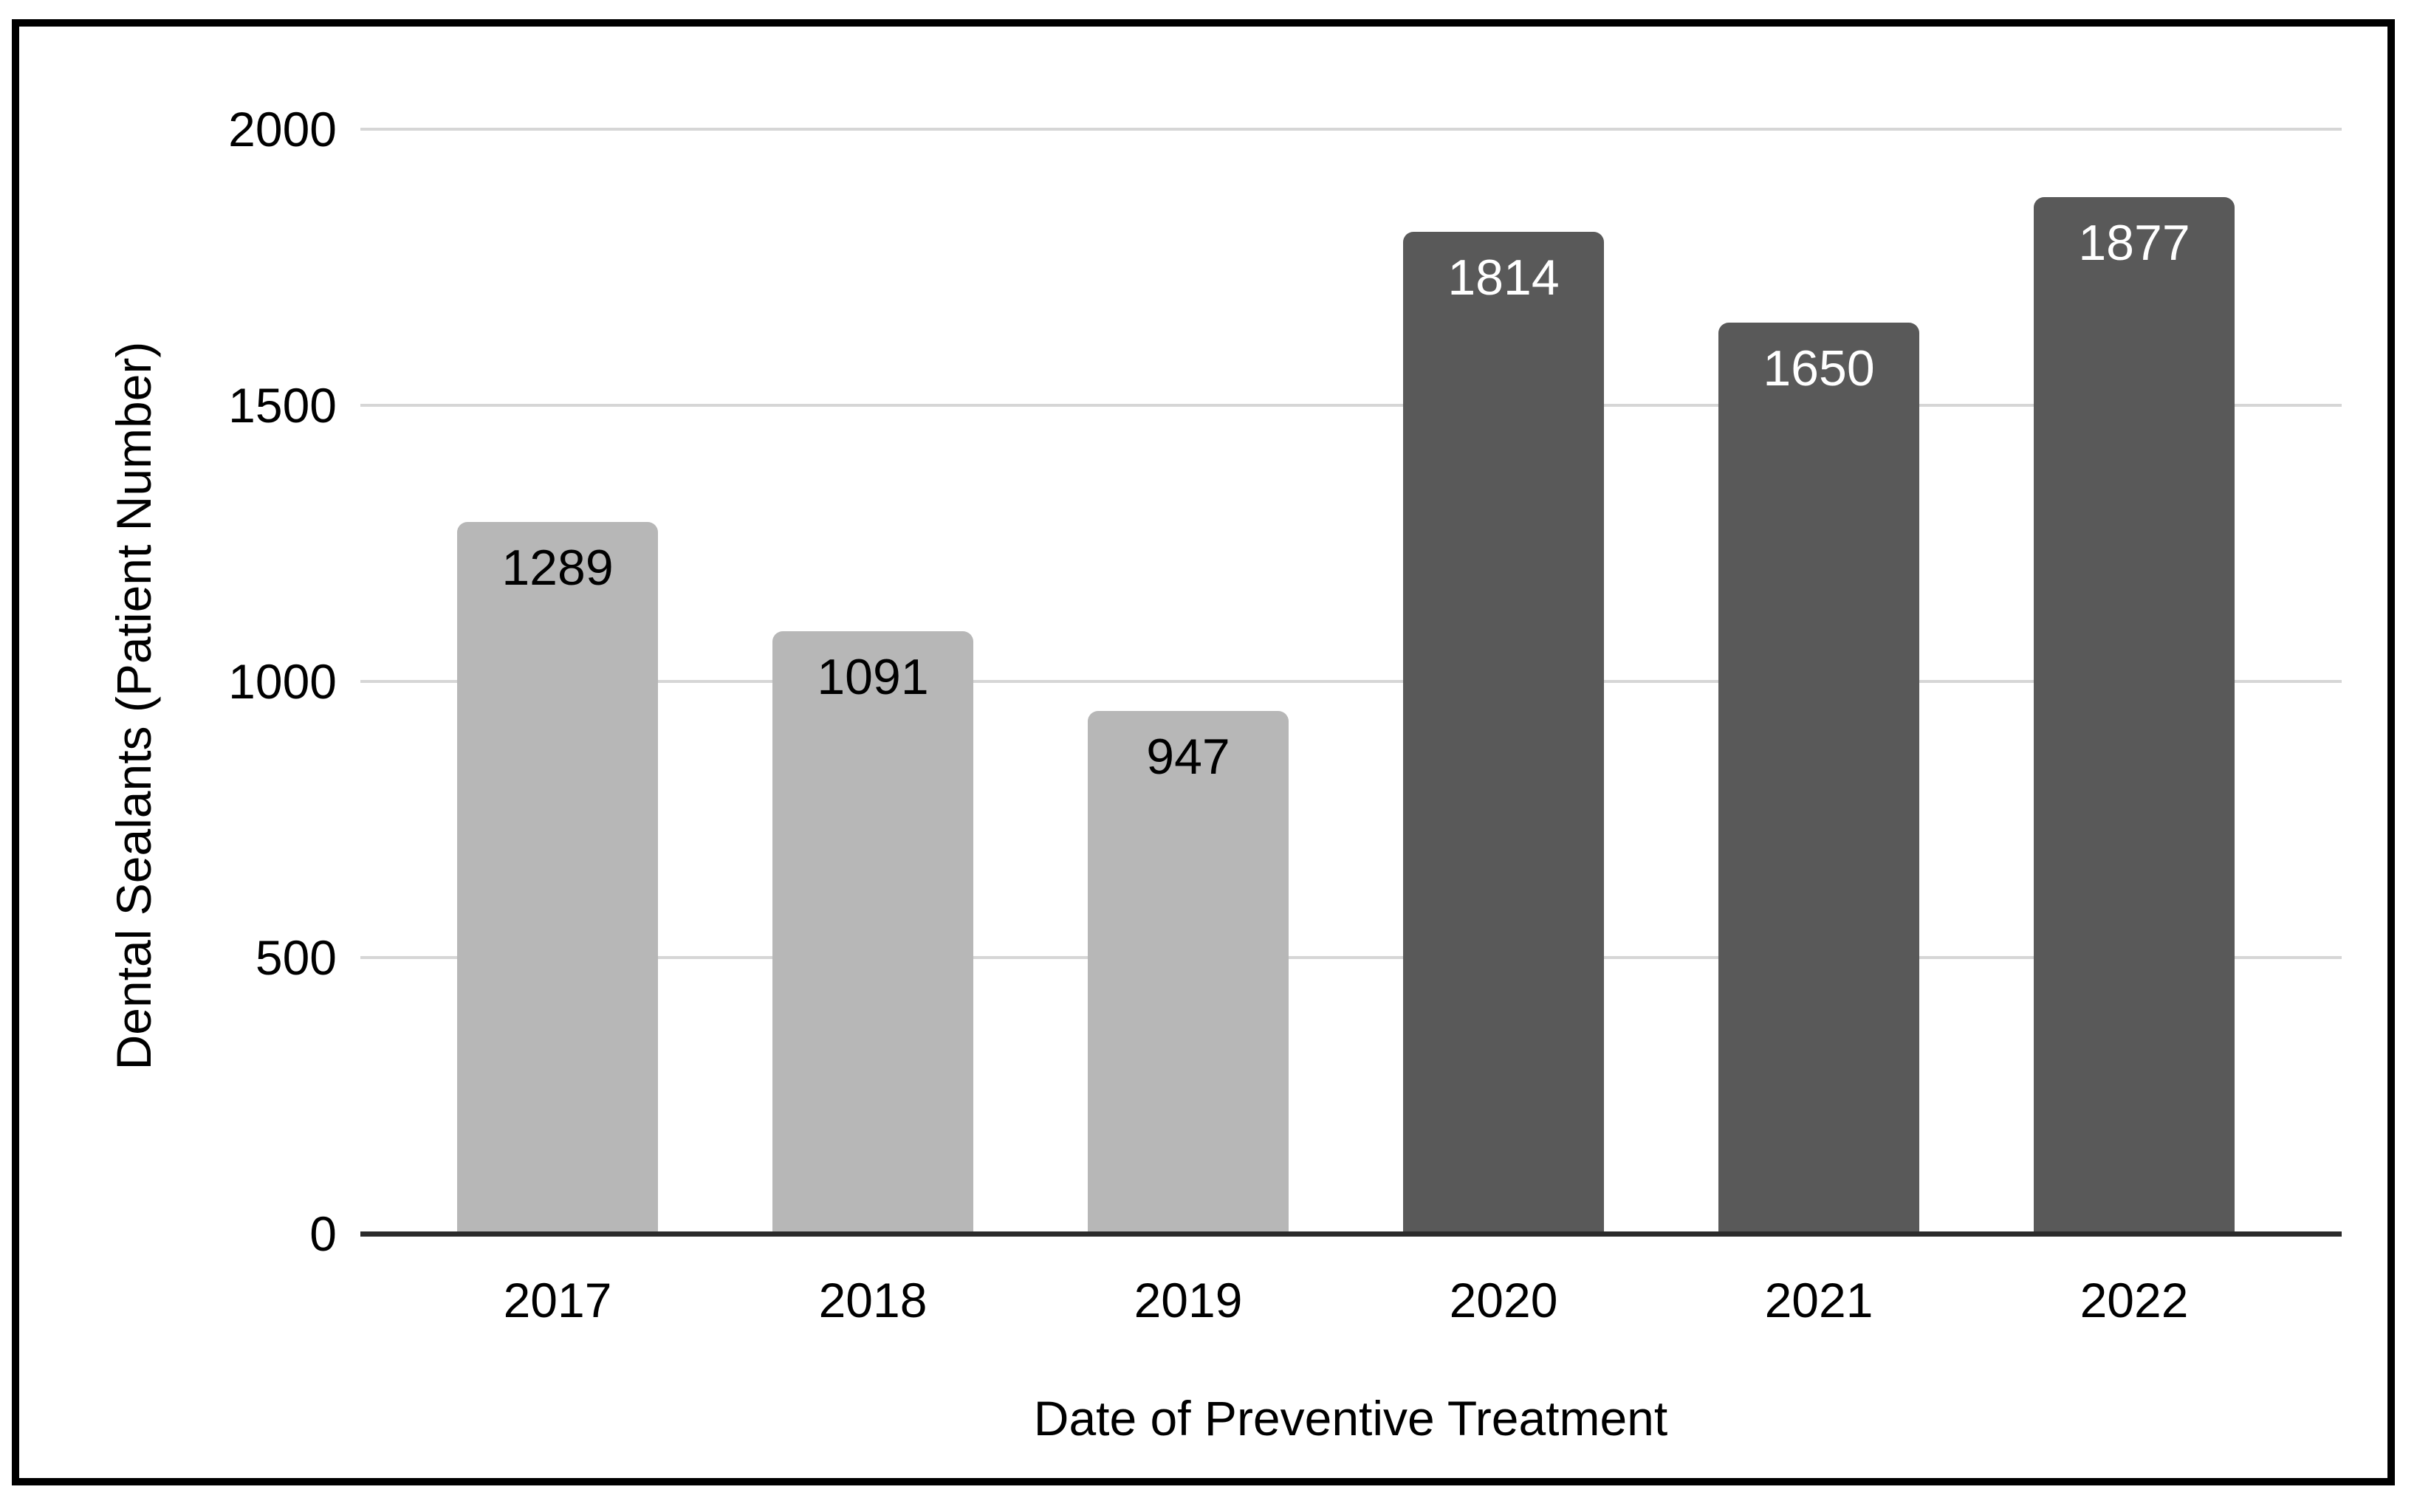  What do you see at coordinates (1503, 733) in the screenshot?
I see `bar-2020: 1814` at bounding box center [1503, 733].